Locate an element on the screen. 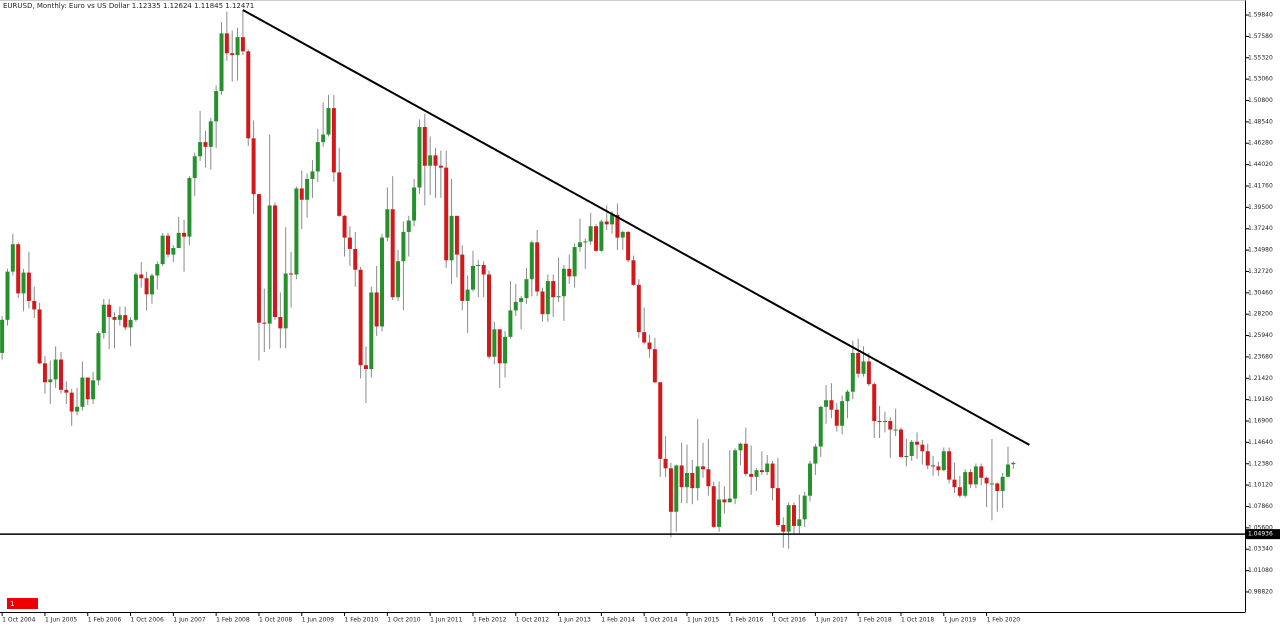 The height and width of the screenshot is (628, 1280). y-tick-label: 1.07860 is located at coordinates (1260, 506).